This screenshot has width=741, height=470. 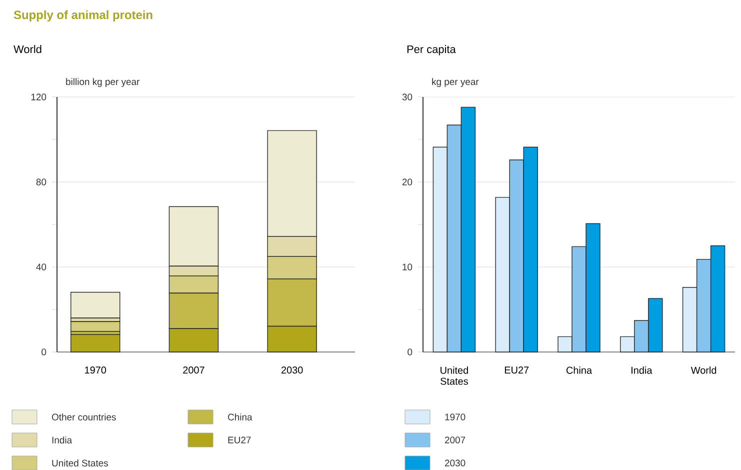 I want to click on y-tick-label: 40, so click(x=41, y=267).